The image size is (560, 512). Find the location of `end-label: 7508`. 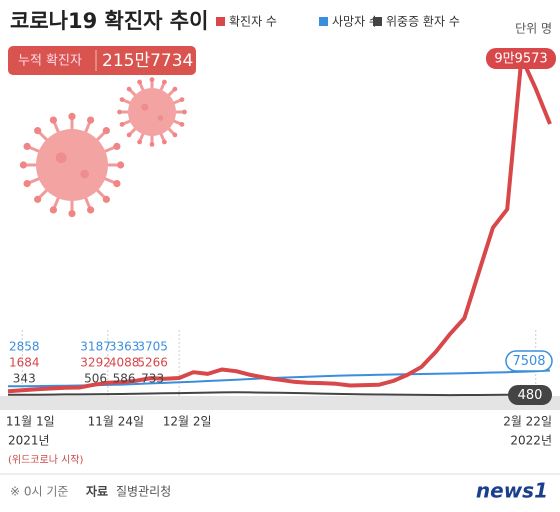

end-label: 7508 is located at coordinates (528, 361).